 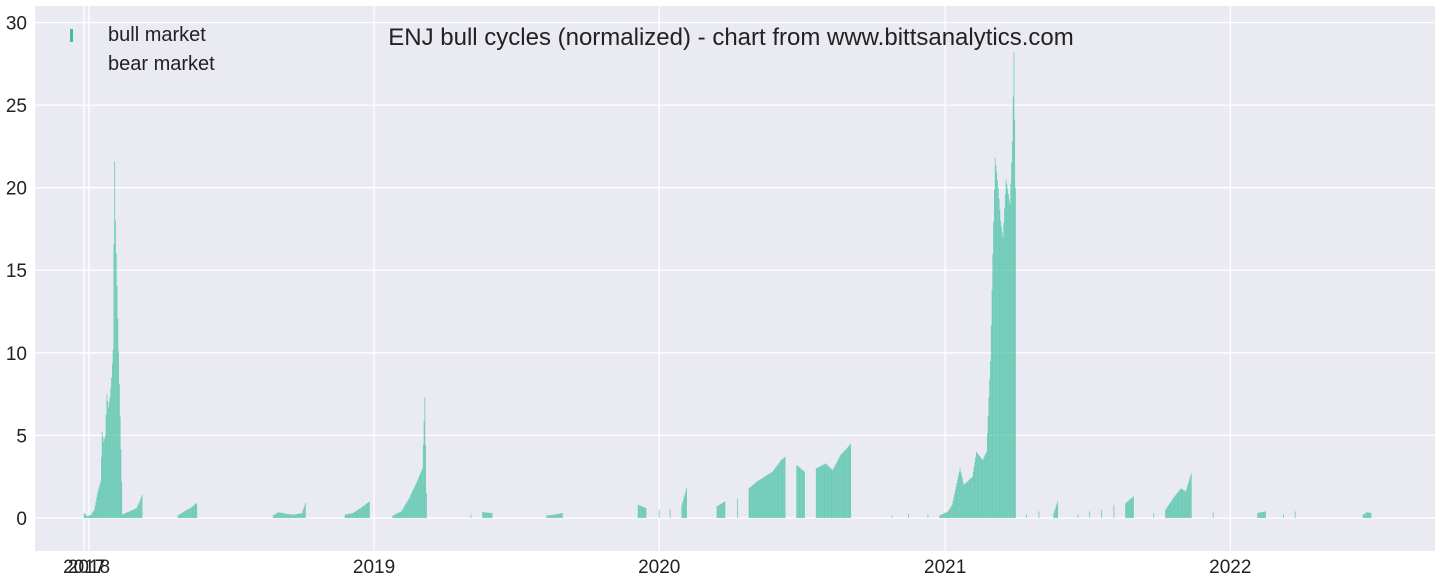 I want to click on legend-label-bull-market: bull market, so click(x=157, y=35).